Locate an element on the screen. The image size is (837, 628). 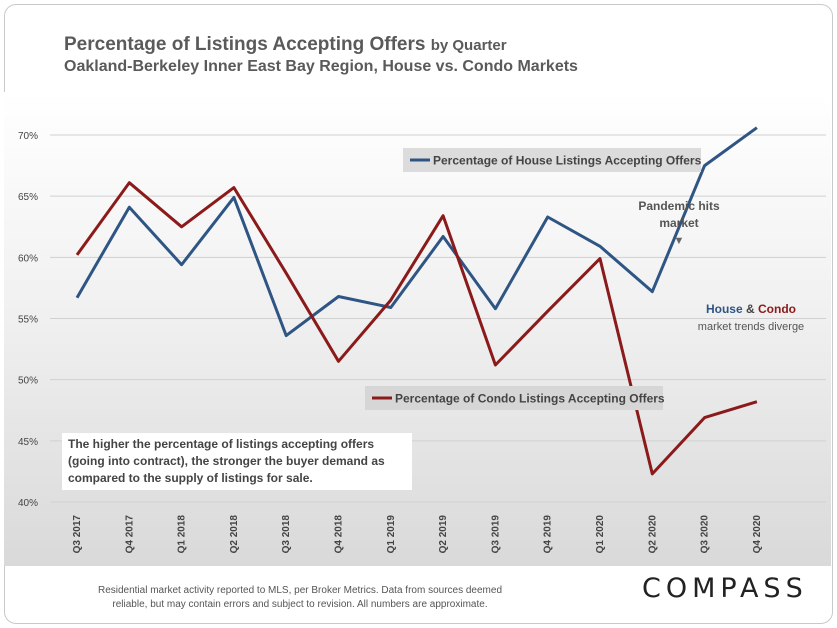
legend-condo-box is located at coordinates (514, 398).